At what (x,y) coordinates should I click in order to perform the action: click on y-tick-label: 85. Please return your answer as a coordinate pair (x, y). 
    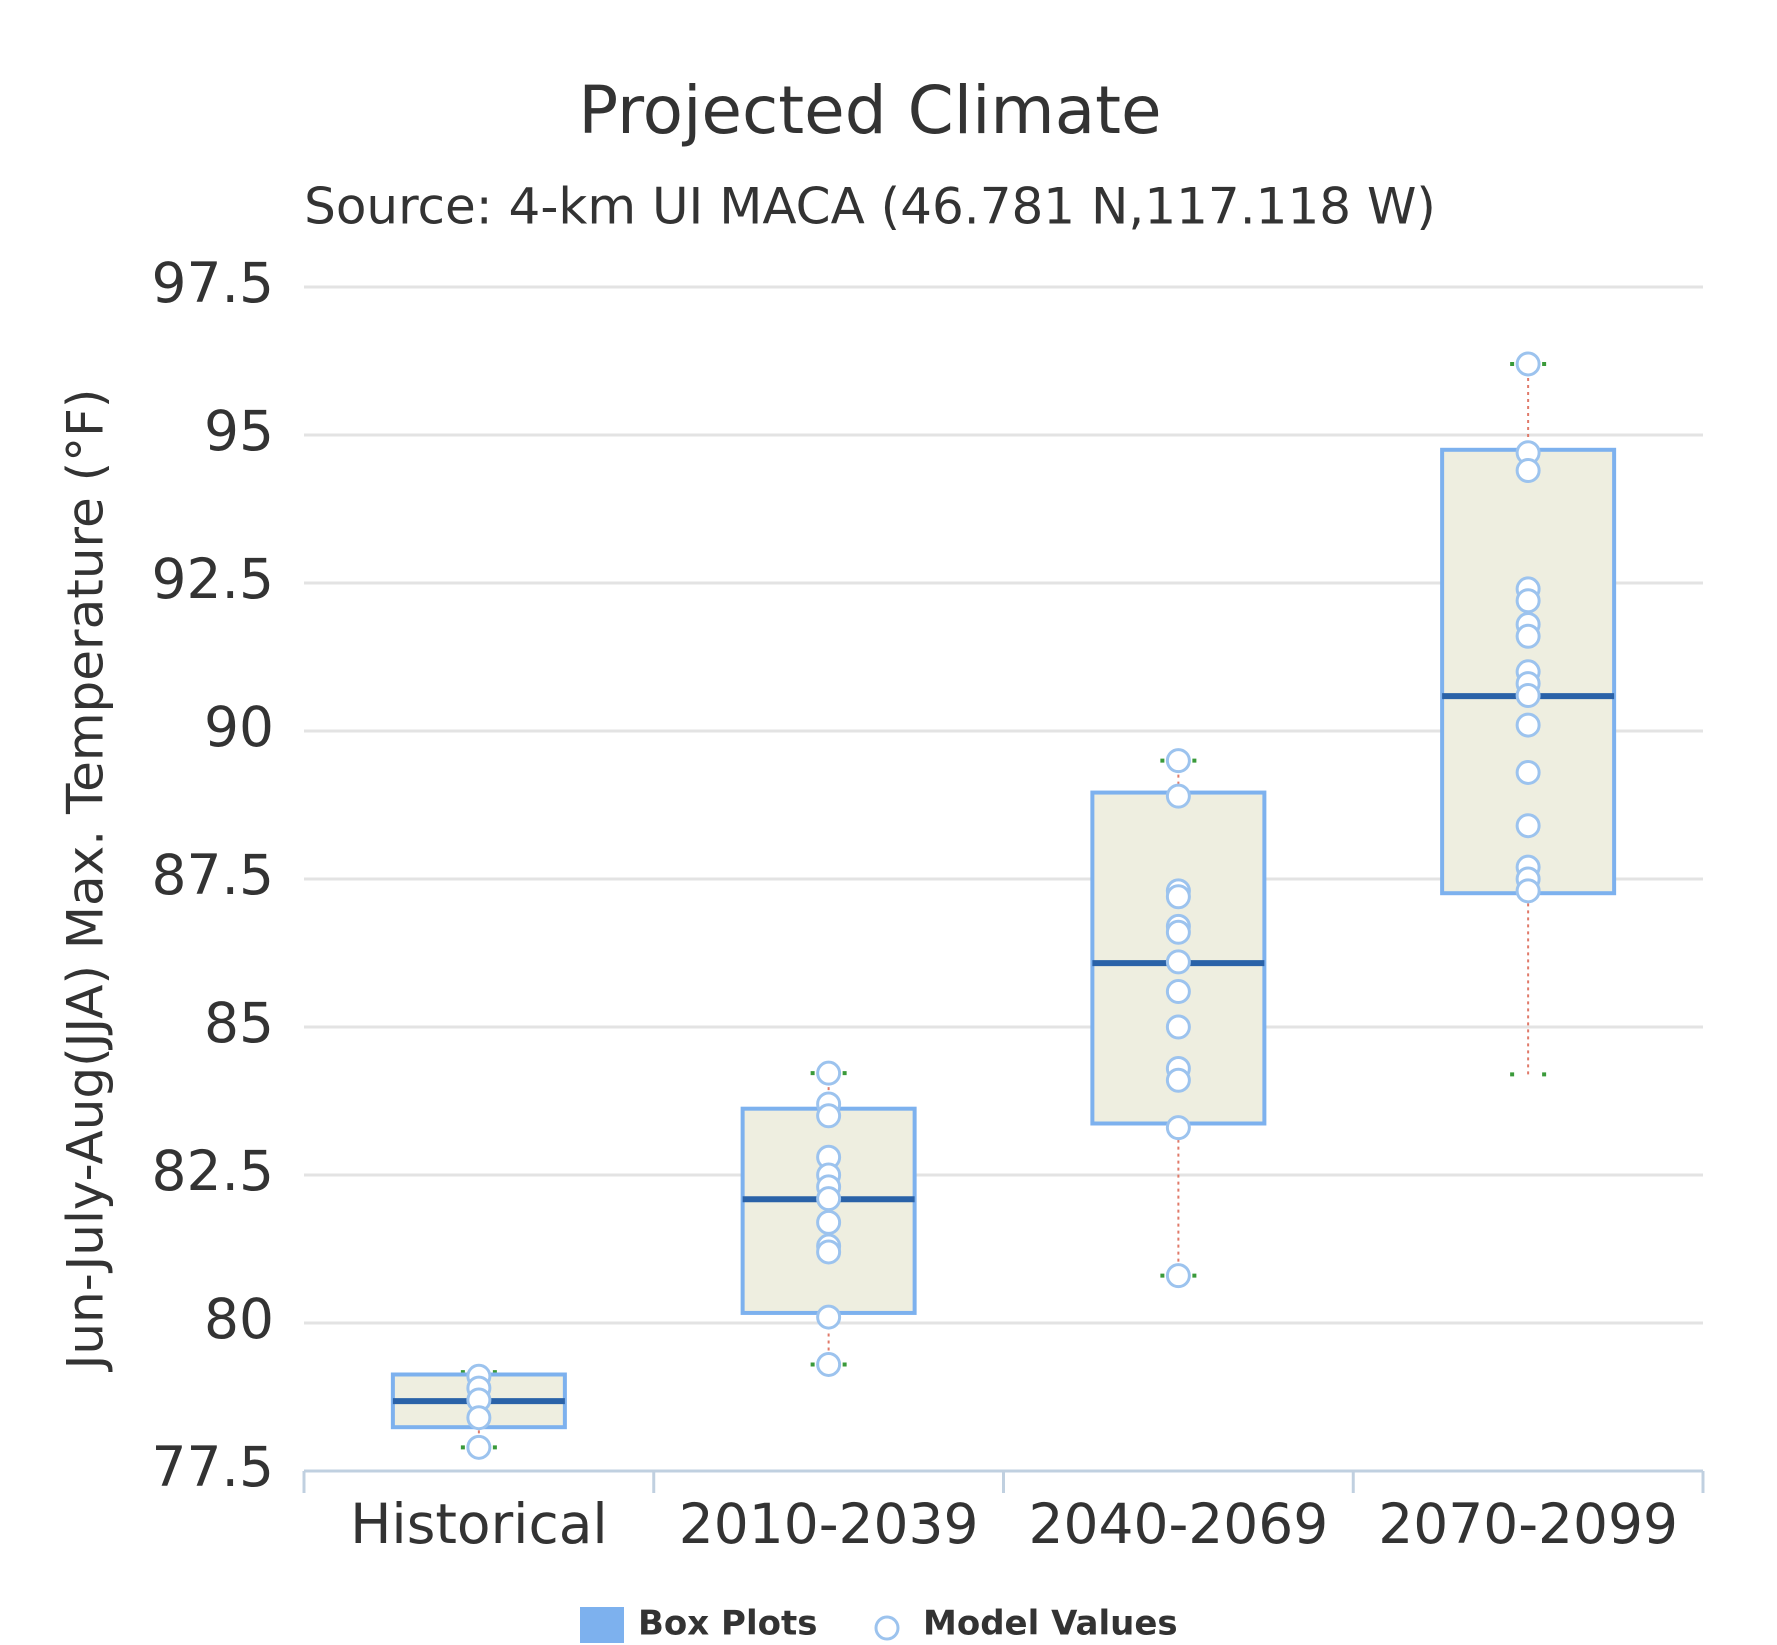
    Looking at the image, I should click on (239, 1023).